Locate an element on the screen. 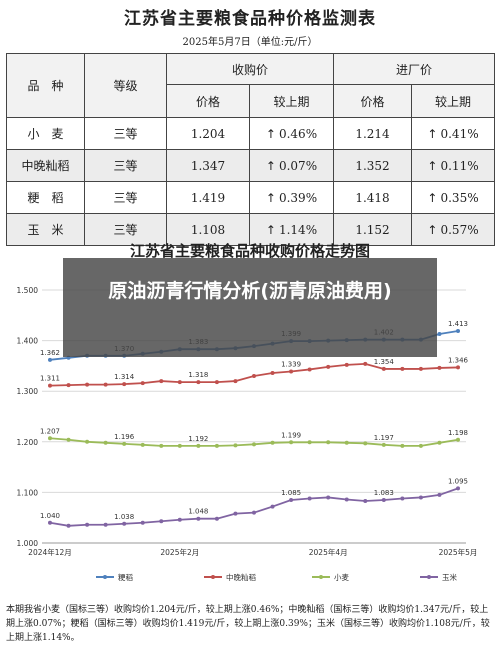 The image size is (500, 648). row-purchase-change: ↑ 0.46% is located at coordinates (291, 133).